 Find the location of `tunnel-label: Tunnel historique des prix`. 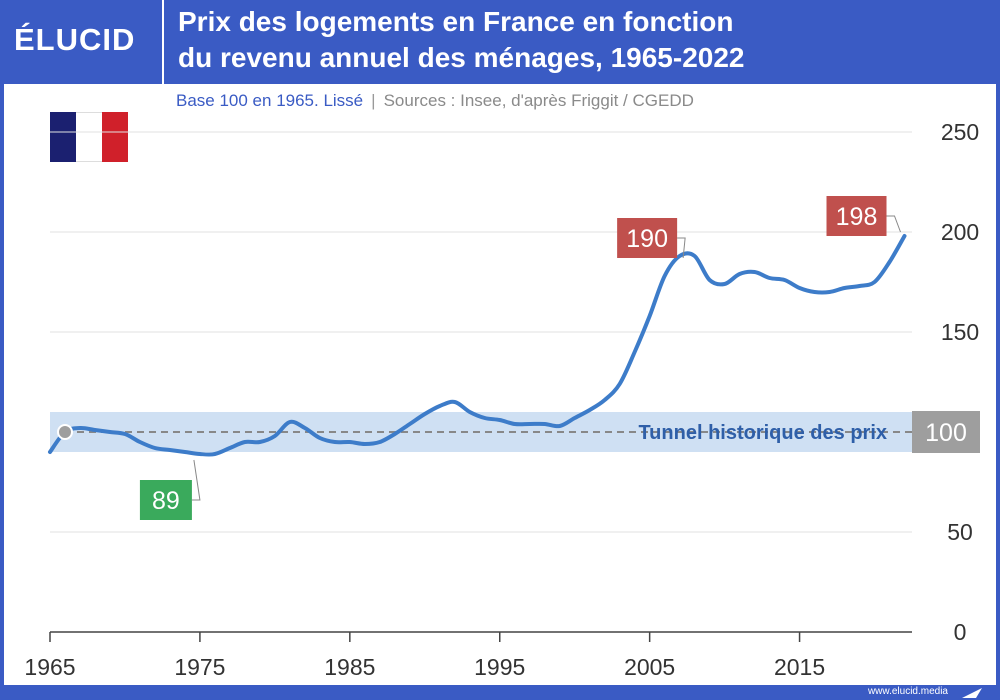

tunnel-label: Tunnel historique des prix is located at coordinates (762, 433).